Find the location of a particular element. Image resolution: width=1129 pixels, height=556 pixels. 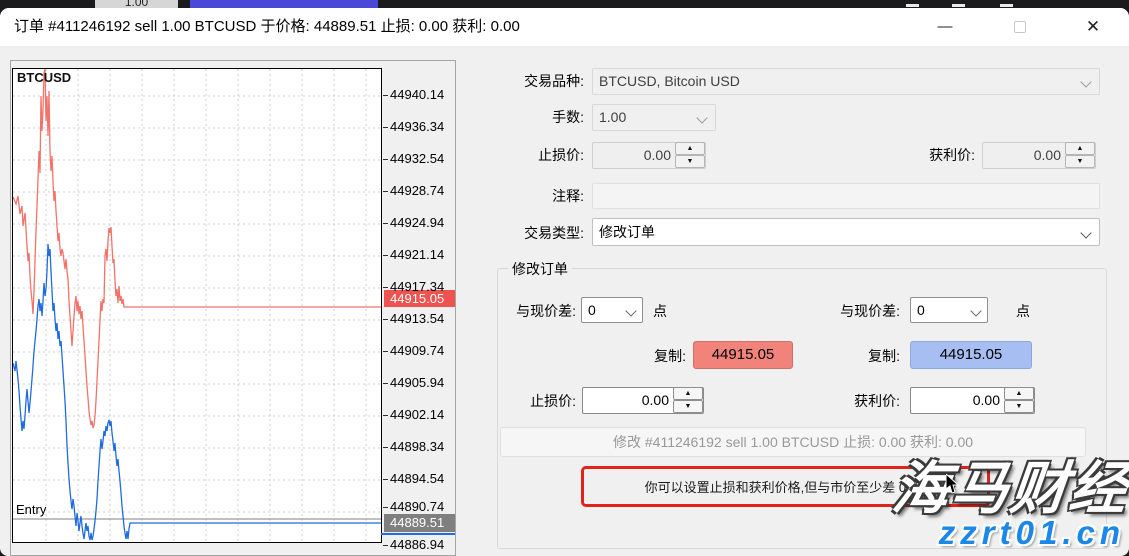

bid-price-marker-line is located at coordinates (418, 534).